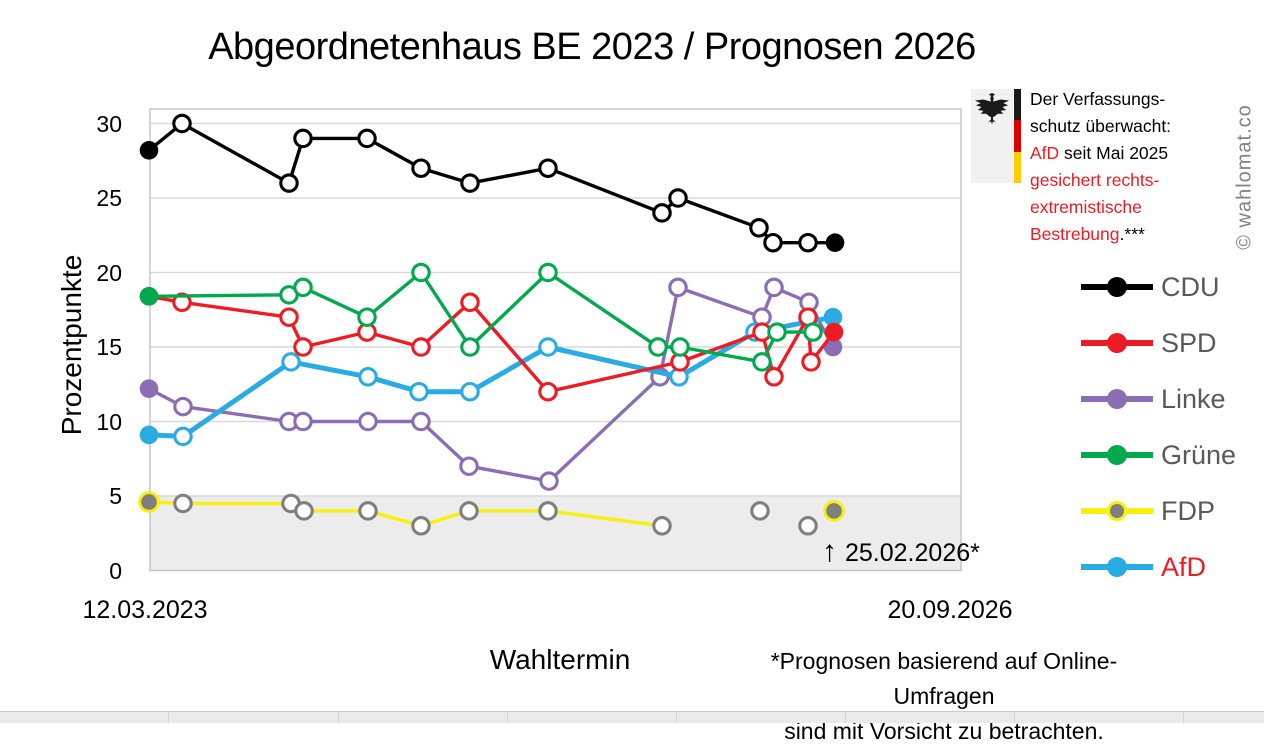 The width and height of the screenshot is (1264, 749). I want to click on legend-marker-gruene, so click(1117, 455).